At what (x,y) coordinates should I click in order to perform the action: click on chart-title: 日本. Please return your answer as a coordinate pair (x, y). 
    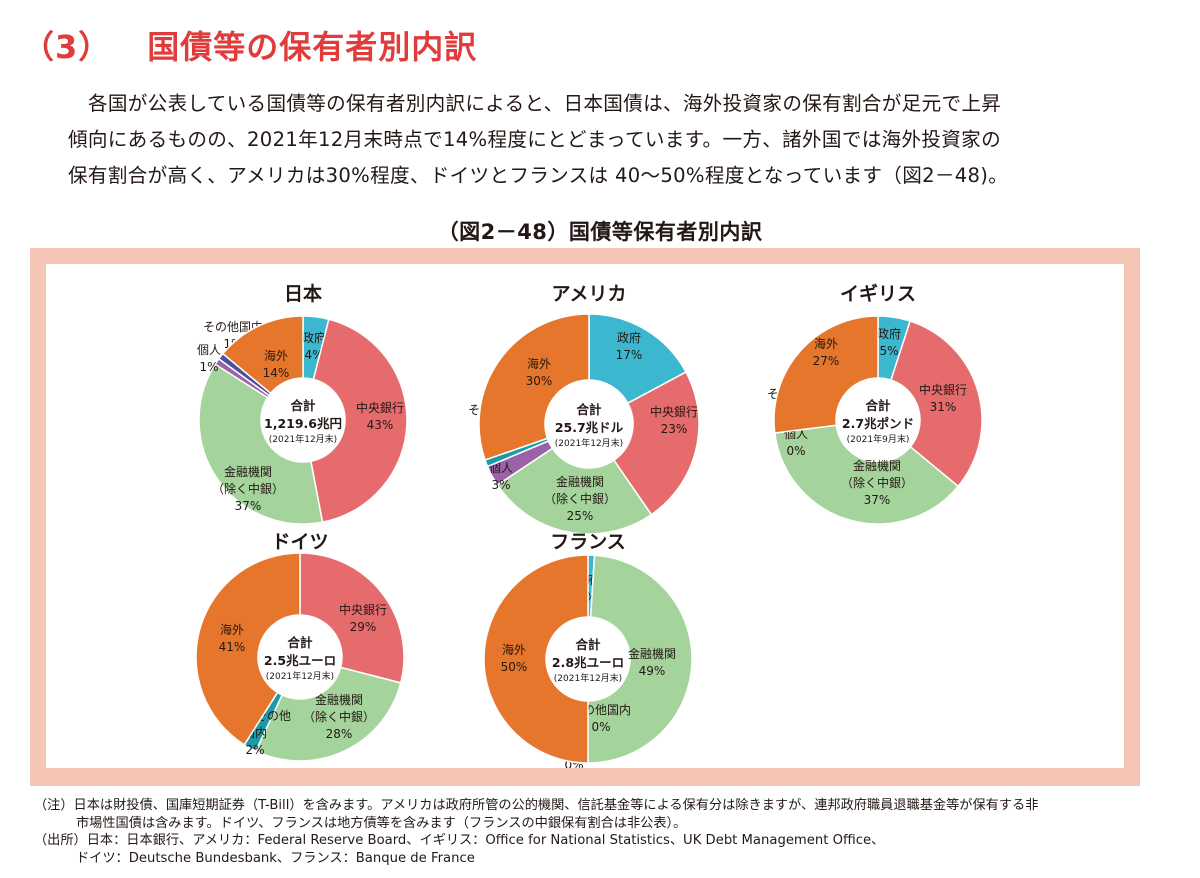
    Looking at the image, I should click on (303, 293).